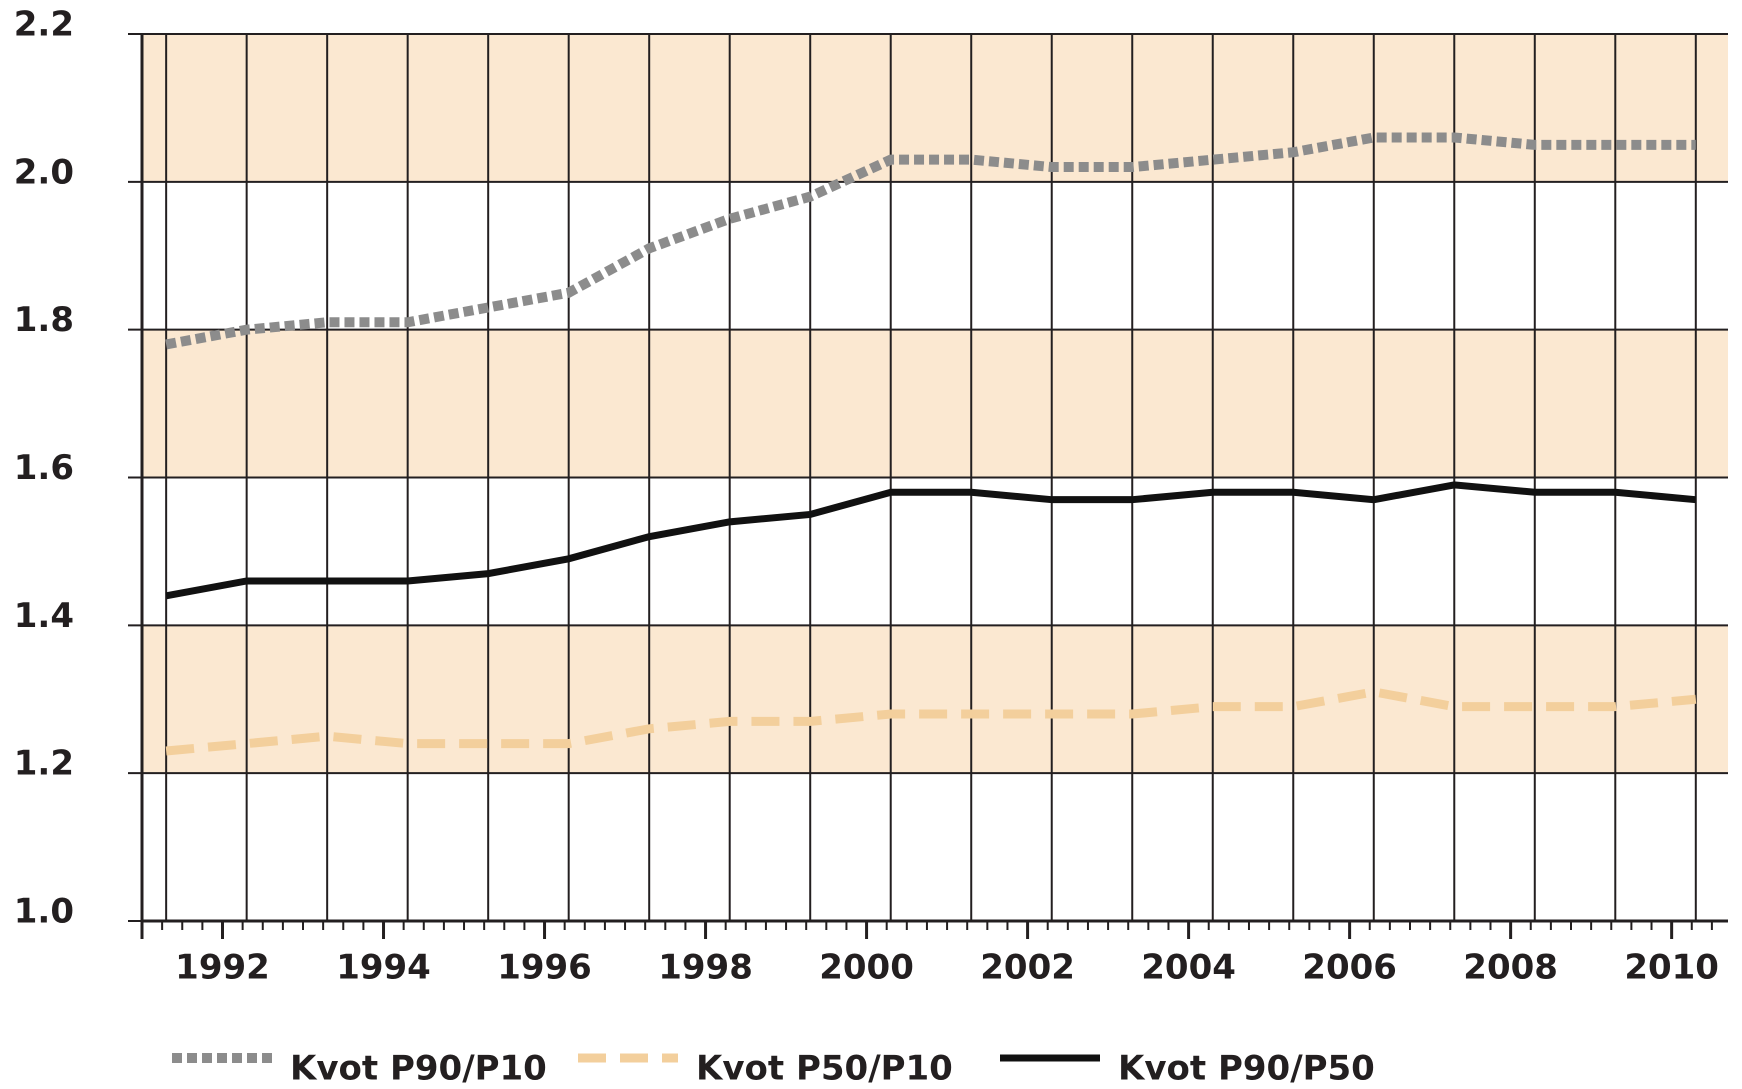  I want to click on x-tick-label: 2000, so click(866, 968).